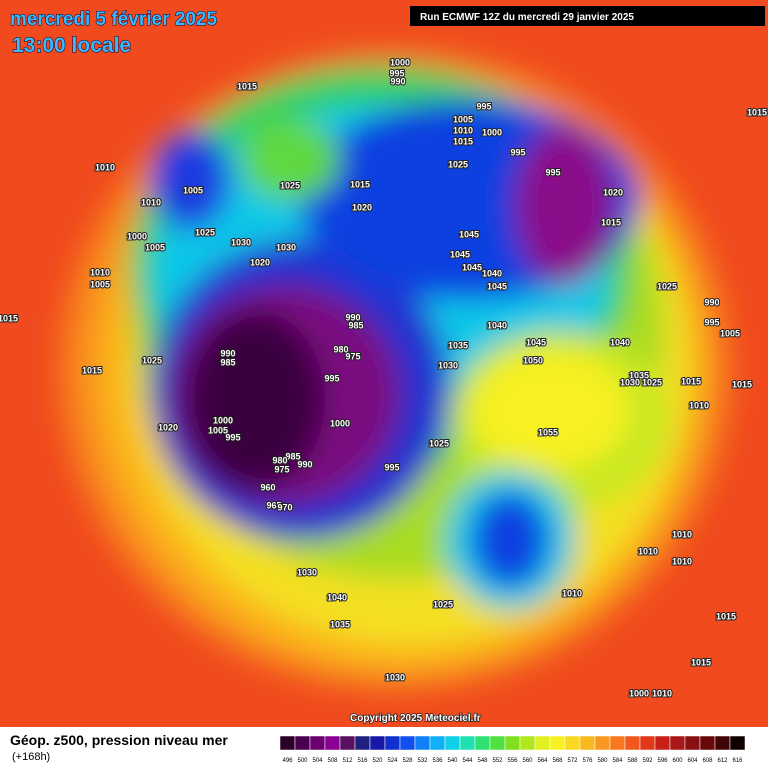  Describe the element at coordinates (548, 432) in the screenshot. I see `pressure-label: 1055` at that location.